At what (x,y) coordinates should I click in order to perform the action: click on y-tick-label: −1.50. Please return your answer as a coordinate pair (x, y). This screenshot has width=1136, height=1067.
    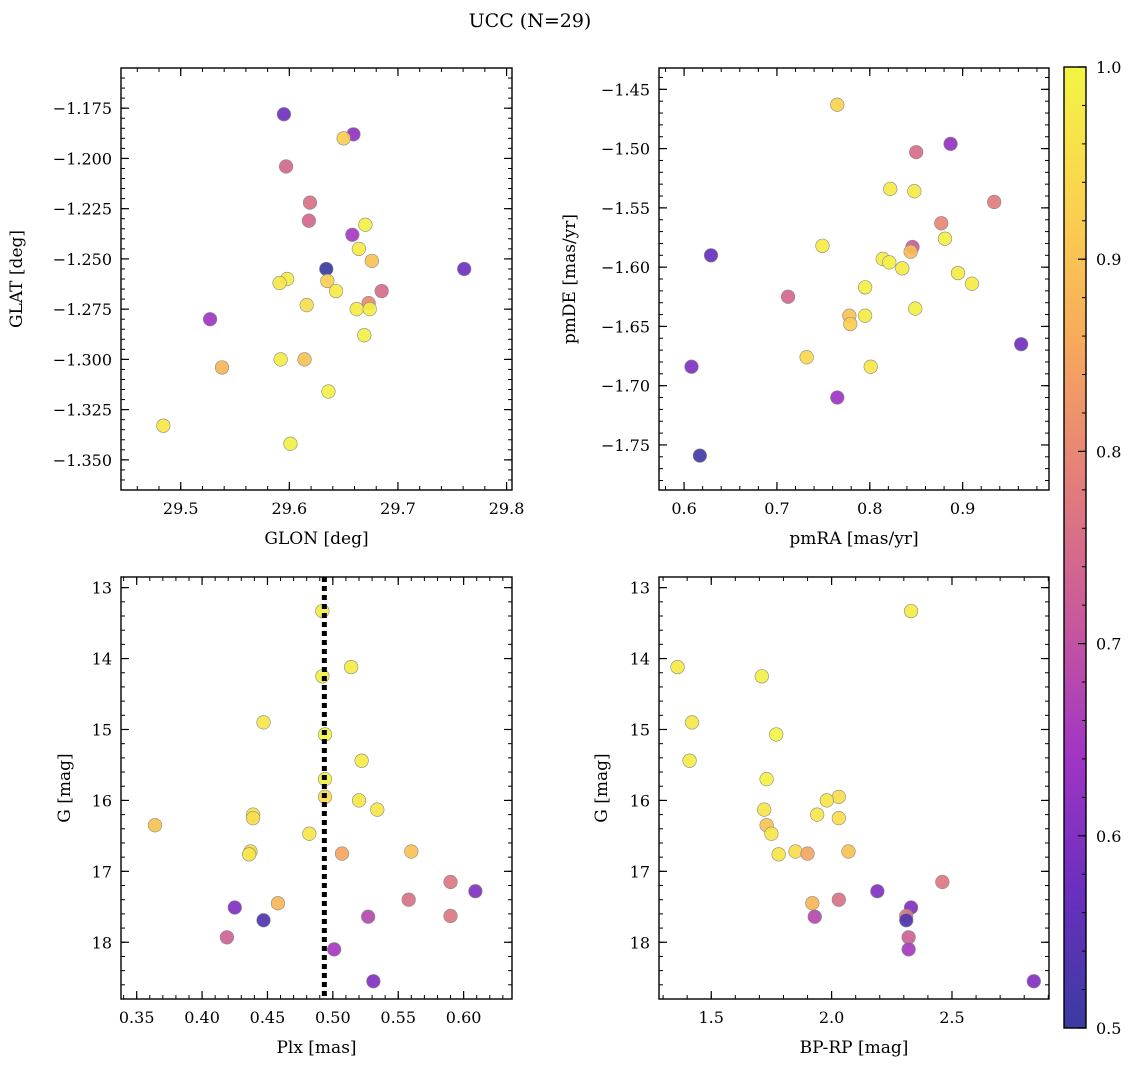
    Looking at the image, I should click on (625, 149).